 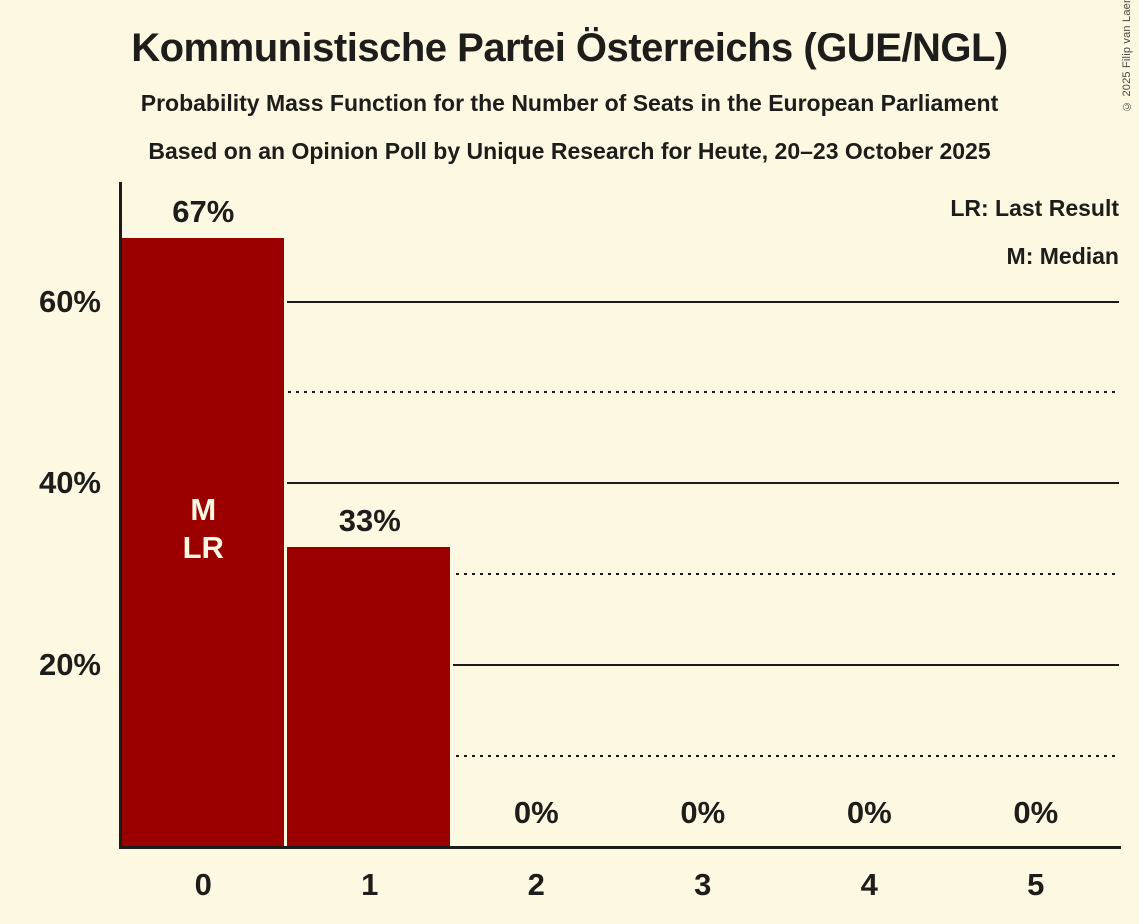 What do you see at coordinates (1036, 812) in the screenshot?
I see `bar-value-label-5: 0%` at bounding box center [1036, 812].